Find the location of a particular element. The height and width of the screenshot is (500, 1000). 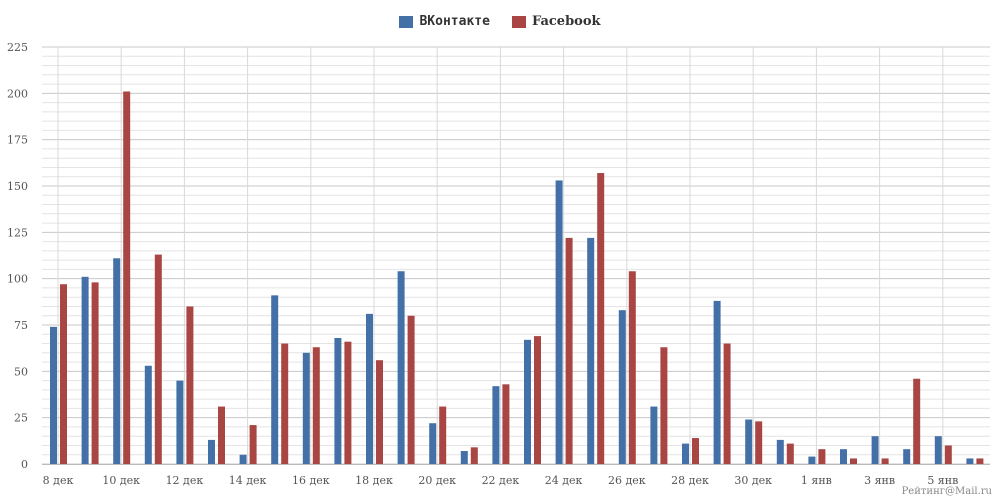

x-tick-label: 5 янв is located at coordinates (942, 480).